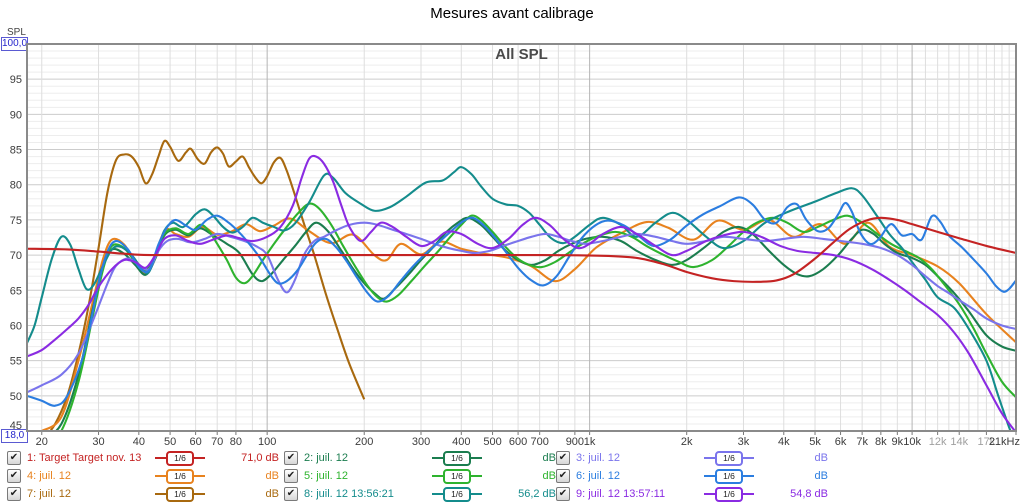 This screenshot has width=1024, height=502. What do you see at coordinates (236, 442) in the screenshot?
I see `freq-axis-tick: 80` at bounding box center [236, 442].